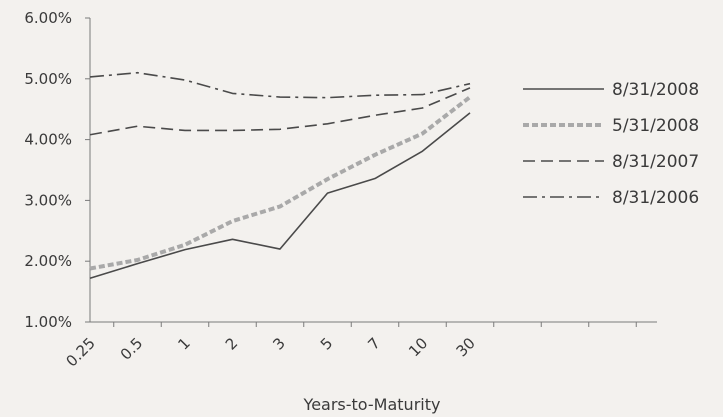  What do you see at coordinates (48, 140) in the screenshot?
I see `y-tick-label: 4.00%` at bounding box center [48, 140].